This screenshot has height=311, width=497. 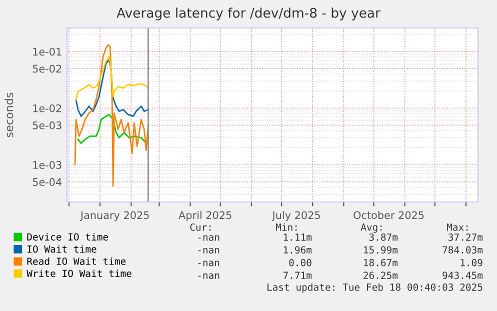 What do you see at coordinates (297, 275) in the screenshot?
I see `text: 7.71m` at bounding box center [297, 275].